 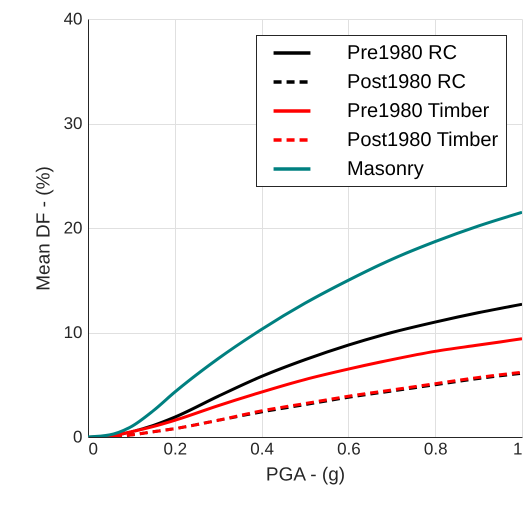 I want to click on legend-label: Post1980 RC, so click(x=406, y=82).